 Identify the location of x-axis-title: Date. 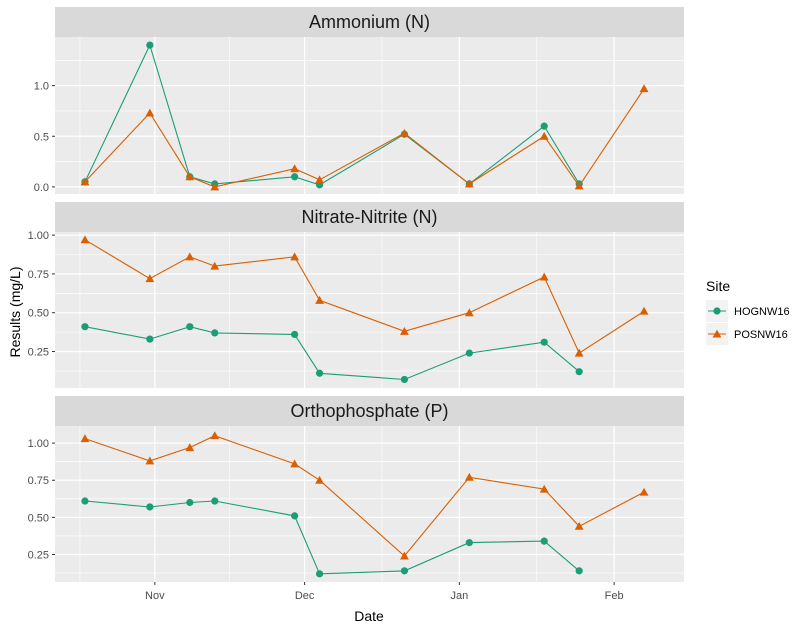
(369, 616).